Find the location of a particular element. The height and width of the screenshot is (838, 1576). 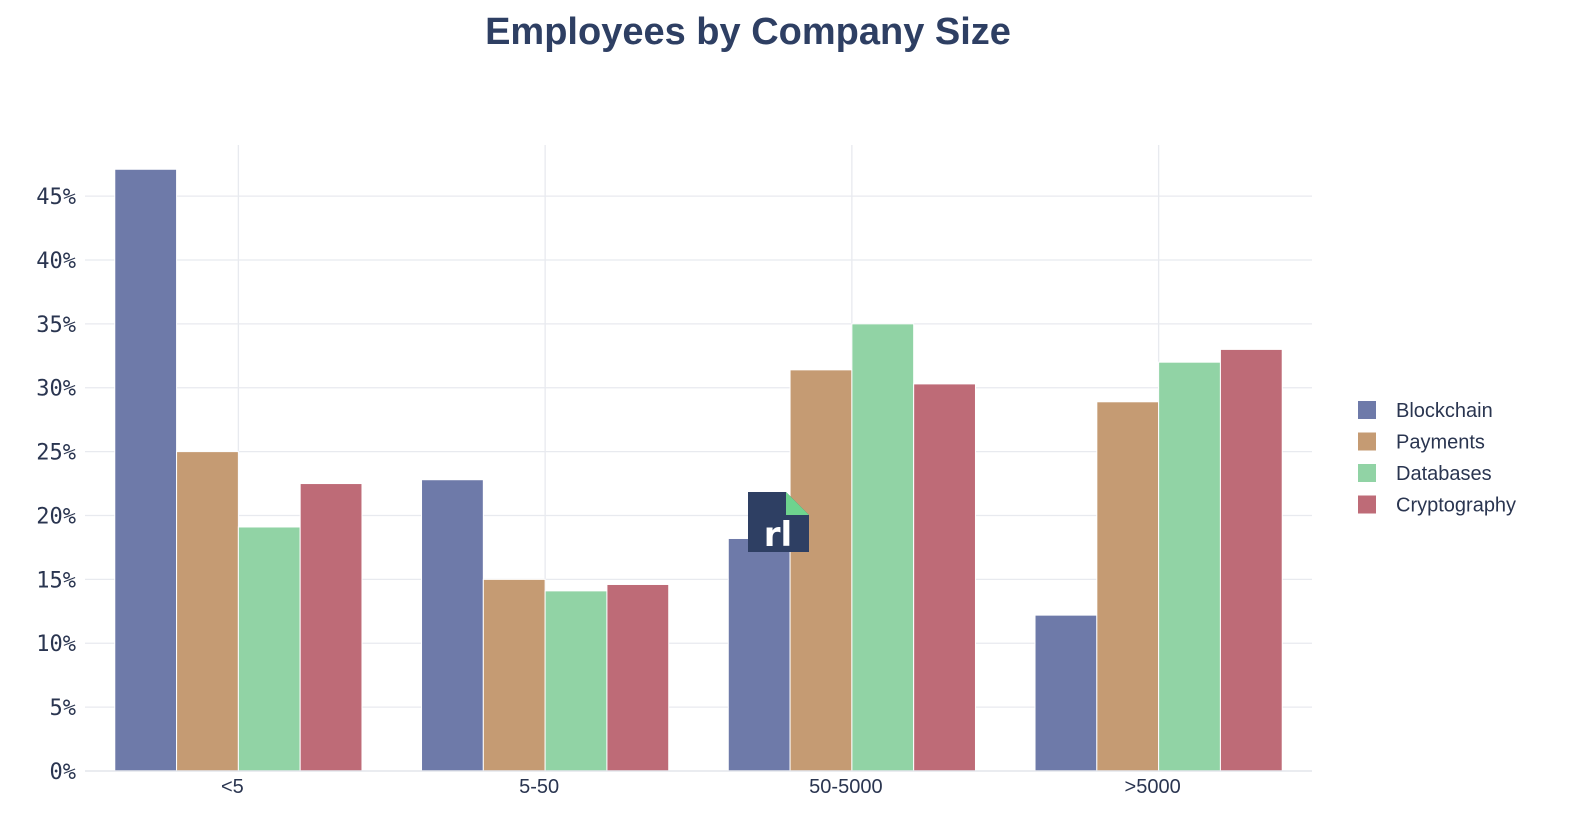

y-tick-label: 0% is located at coordinates (63, 772).